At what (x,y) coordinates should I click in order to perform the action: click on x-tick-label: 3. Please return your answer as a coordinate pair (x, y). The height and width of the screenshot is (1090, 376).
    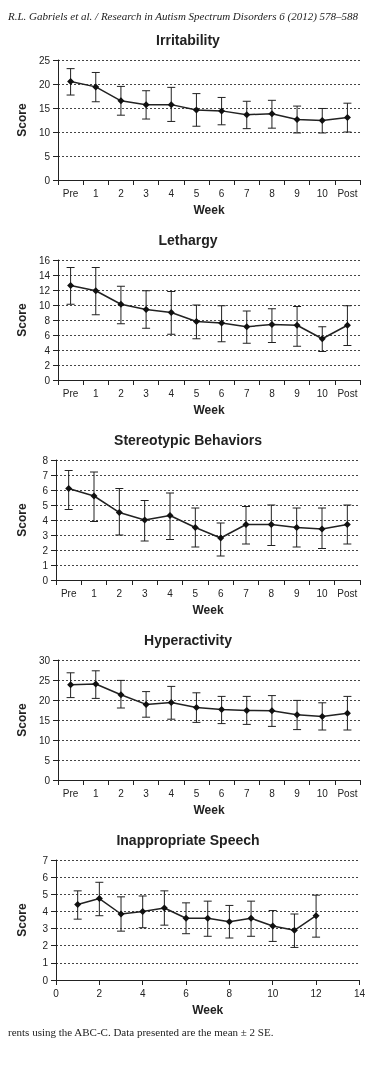
    Looking at the image, I should click on (144, 593).